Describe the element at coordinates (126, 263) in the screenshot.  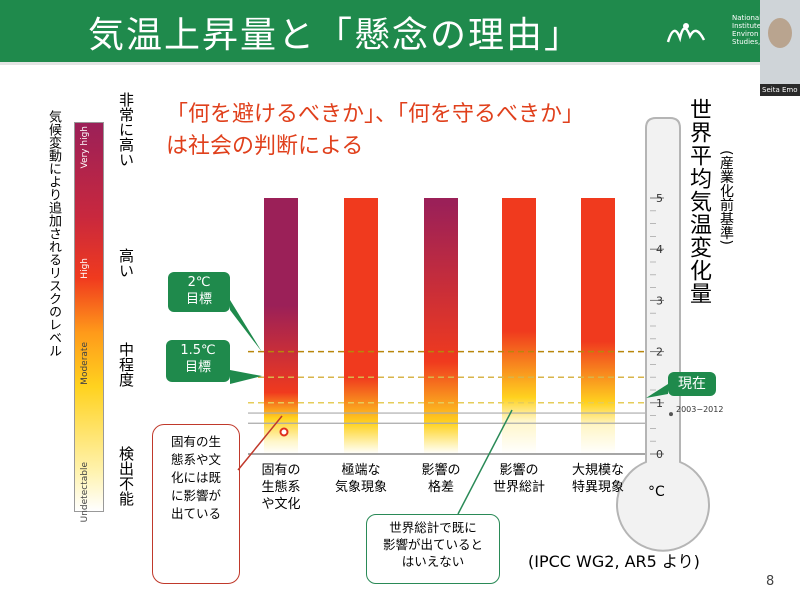
I see `legend-side-high: 高い` at that location.